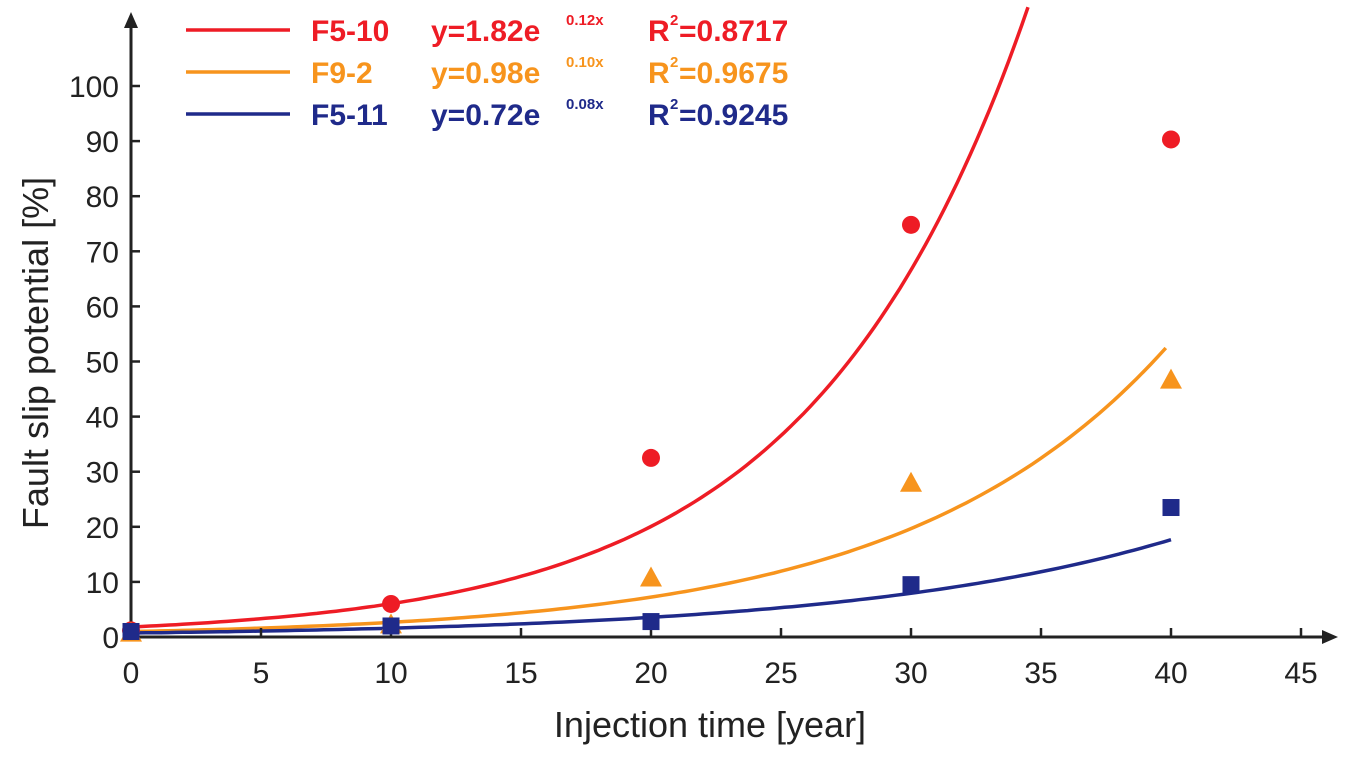  Describe the element at coordinates (94, 87) in the screenshot. I see `y-tick-label: 100` at that location.